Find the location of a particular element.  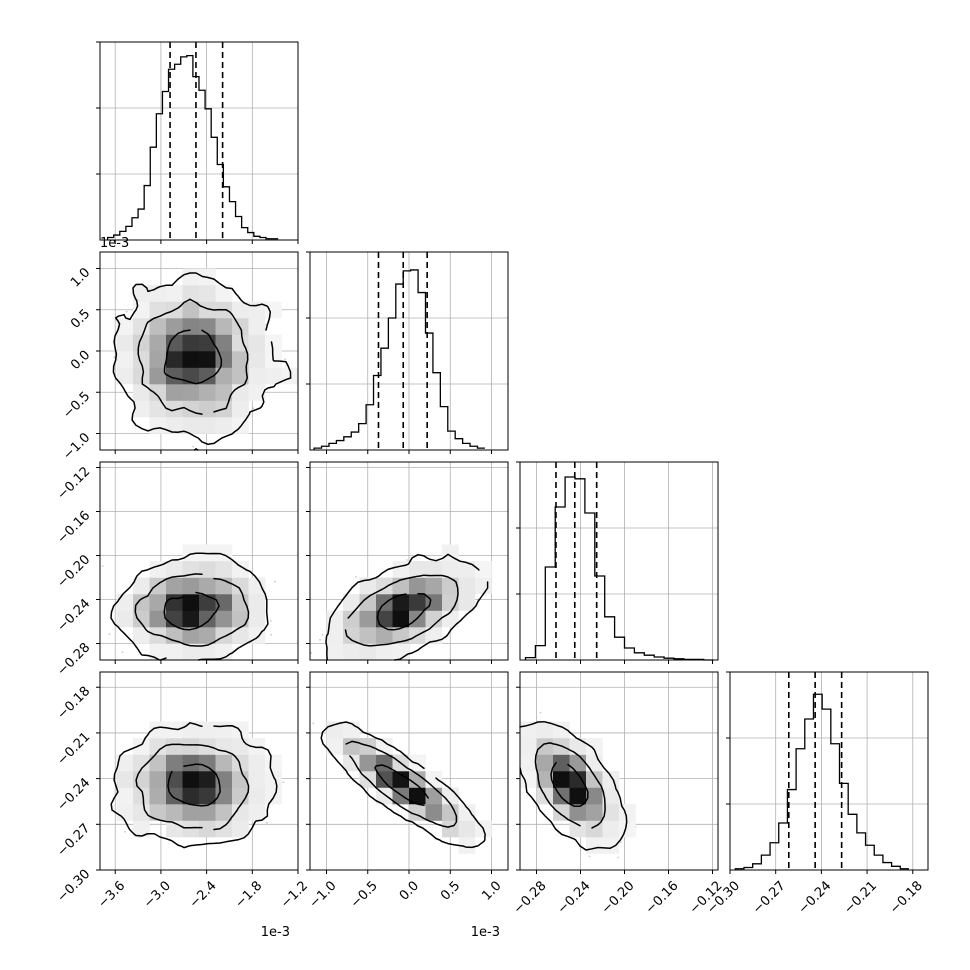

x-tick-label: −0.21 is located at coordinates (860, 897).